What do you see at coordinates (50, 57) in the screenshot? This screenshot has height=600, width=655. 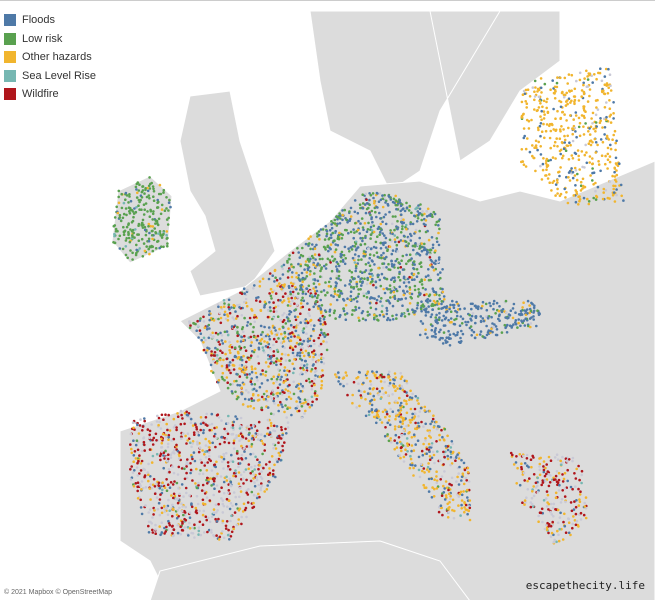 I see `legend-item: Other hazards` at bounding box center [50, 57].